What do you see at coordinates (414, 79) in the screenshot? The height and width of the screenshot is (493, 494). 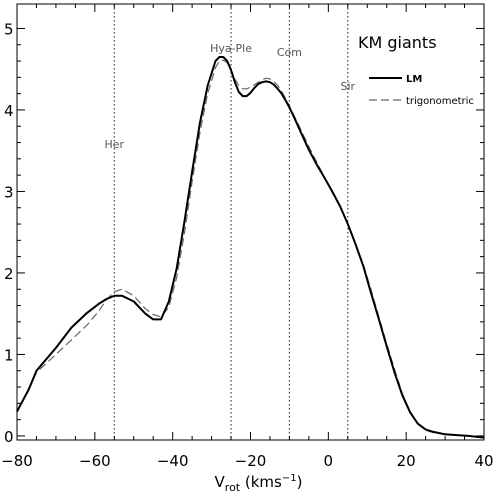 I see `legend-label-lm: LM` at bounding box center [414, 79].